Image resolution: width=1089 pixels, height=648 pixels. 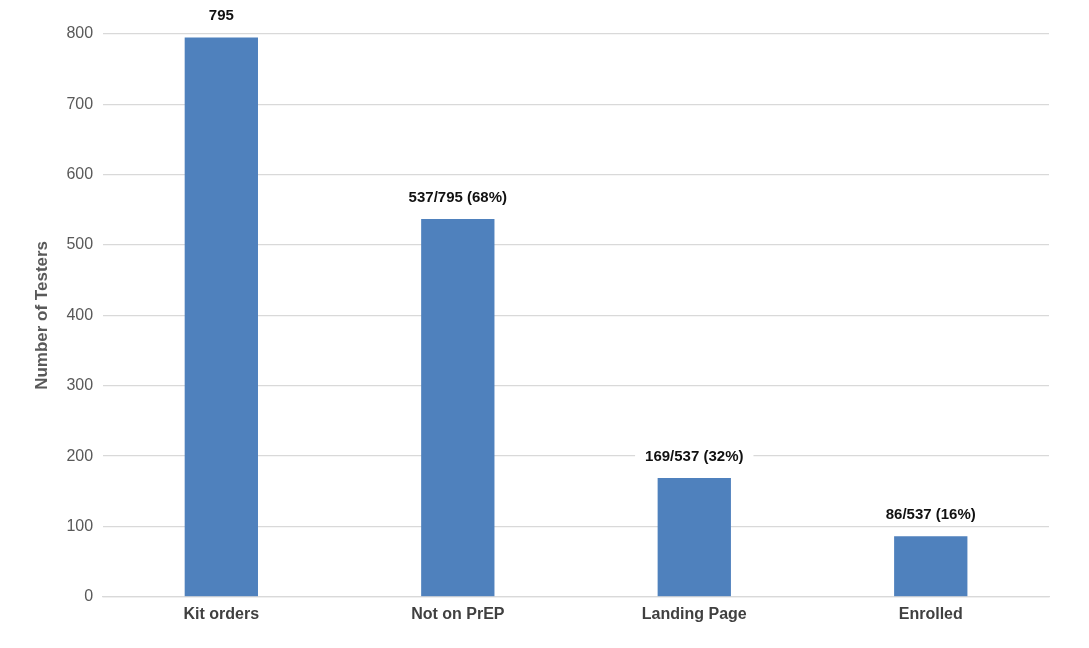 What do you see at coordinates (221, 613) in the screenshot?
I see `x-tick-label: Kit orders` at bounding box center [221, 613].